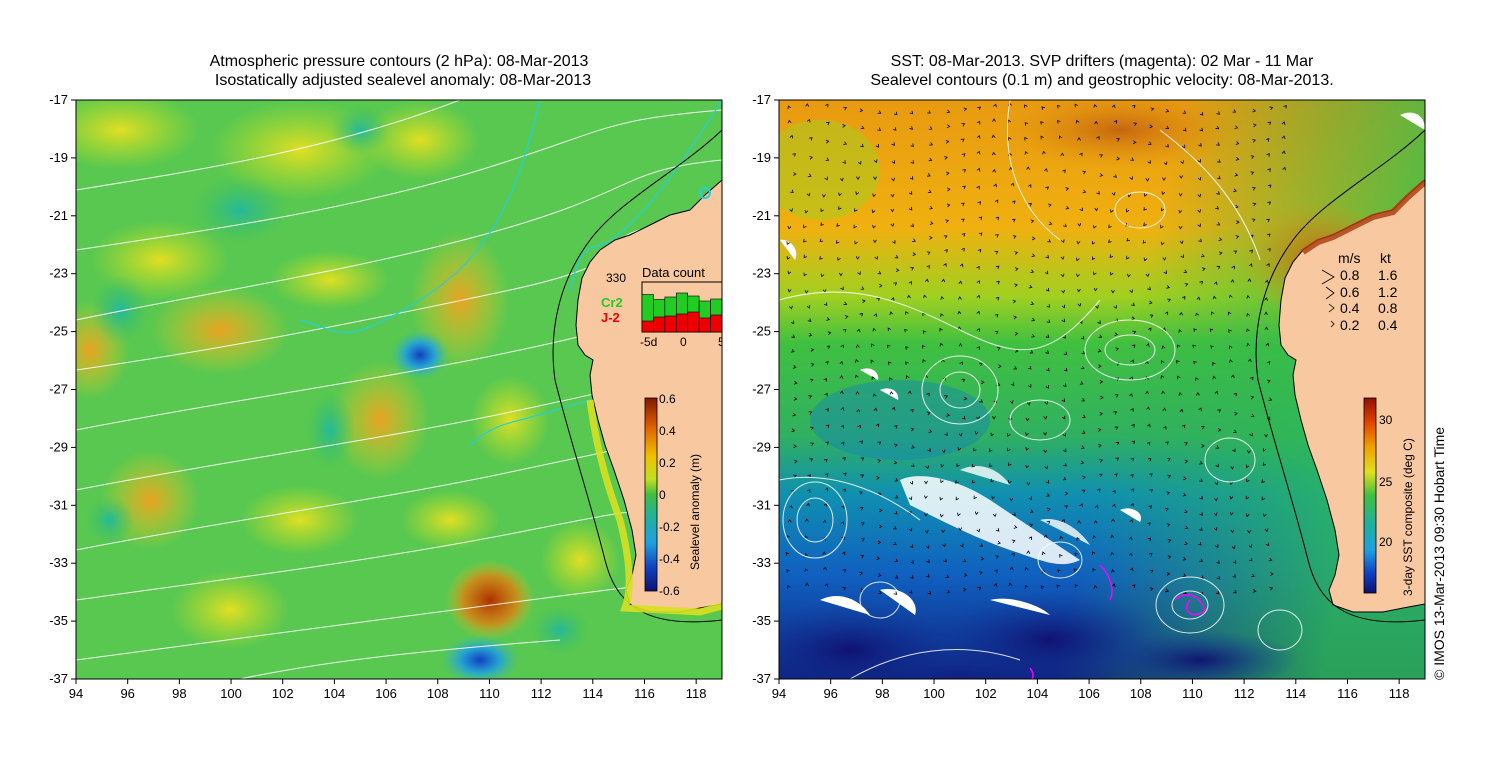  I want to click on velocity-legend-ms-3: 0.2, so click(1350, 325).